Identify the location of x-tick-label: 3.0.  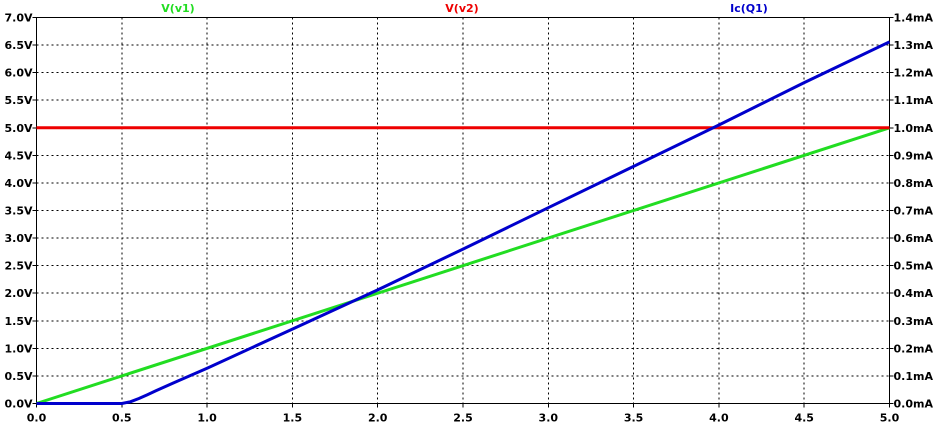
(549, 418).